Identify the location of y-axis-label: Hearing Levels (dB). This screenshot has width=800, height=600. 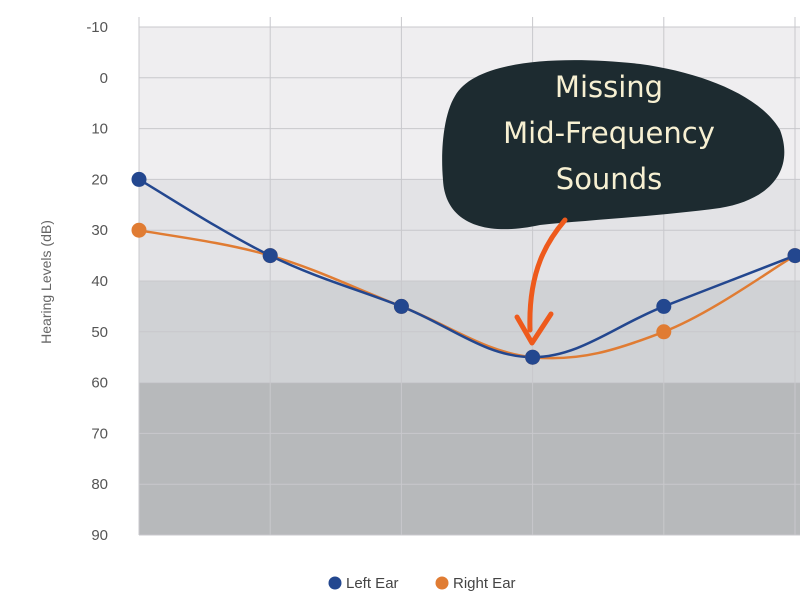
(46, 282).